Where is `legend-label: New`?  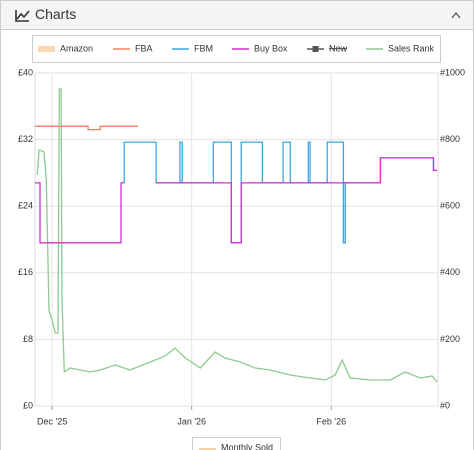 legend-label: New is located at coordinates (338, 48).